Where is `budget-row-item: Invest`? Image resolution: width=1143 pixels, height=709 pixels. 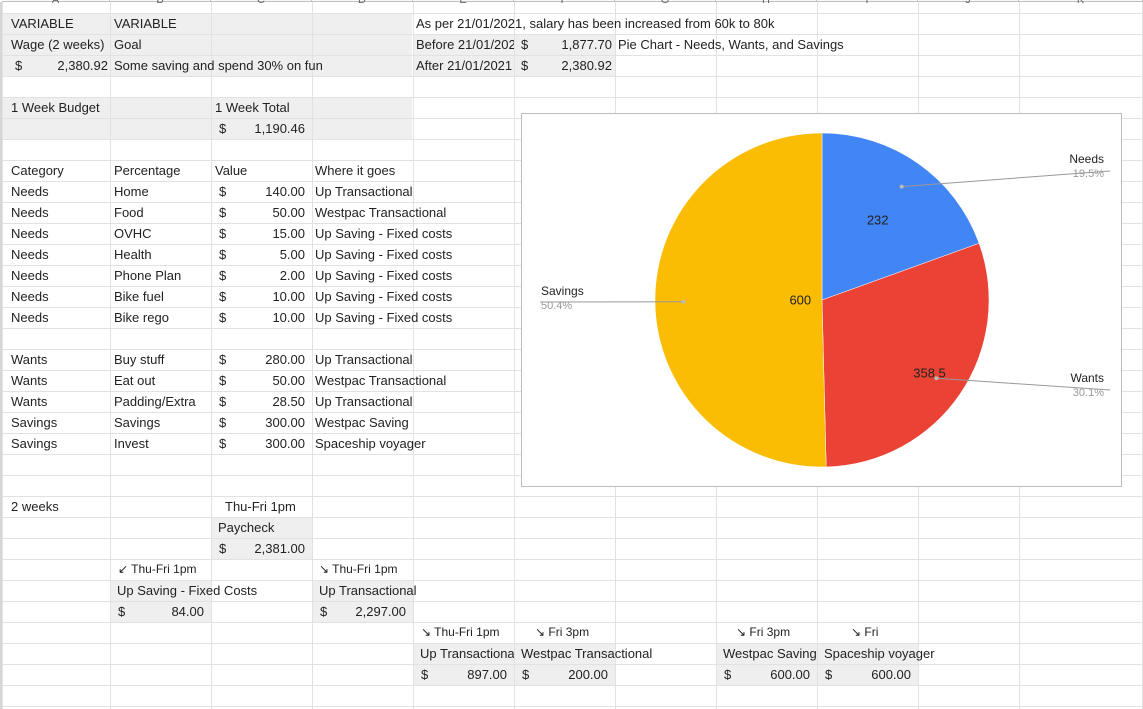 budget-row-item: Invest is located at coordinates (131, 443).